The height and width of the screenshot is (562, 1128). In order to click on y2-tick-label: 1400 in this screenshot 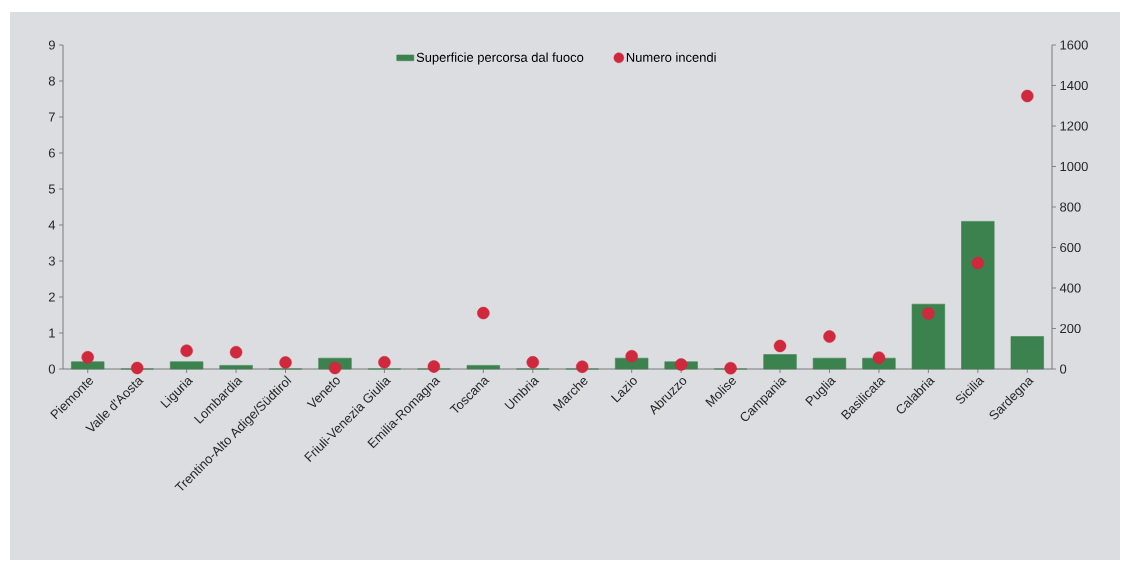, I will do `click(1074, 85)`.